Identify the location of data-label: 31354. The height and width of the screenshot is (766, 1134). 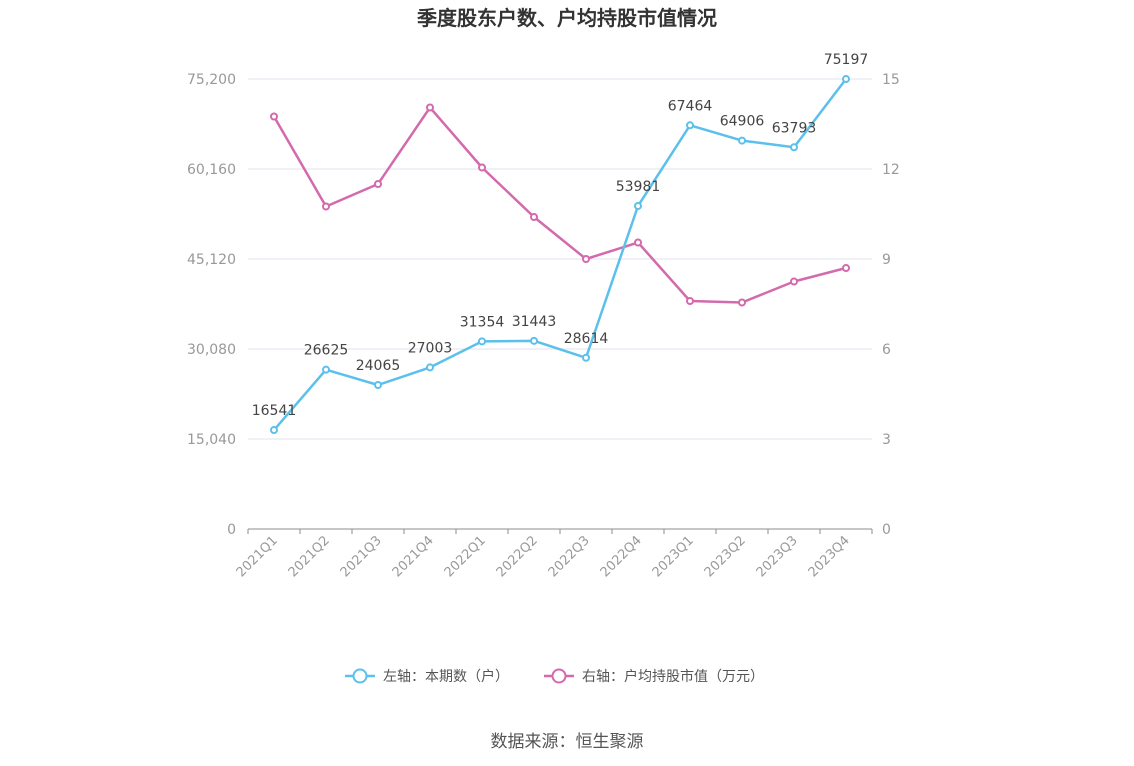
(482, 322).